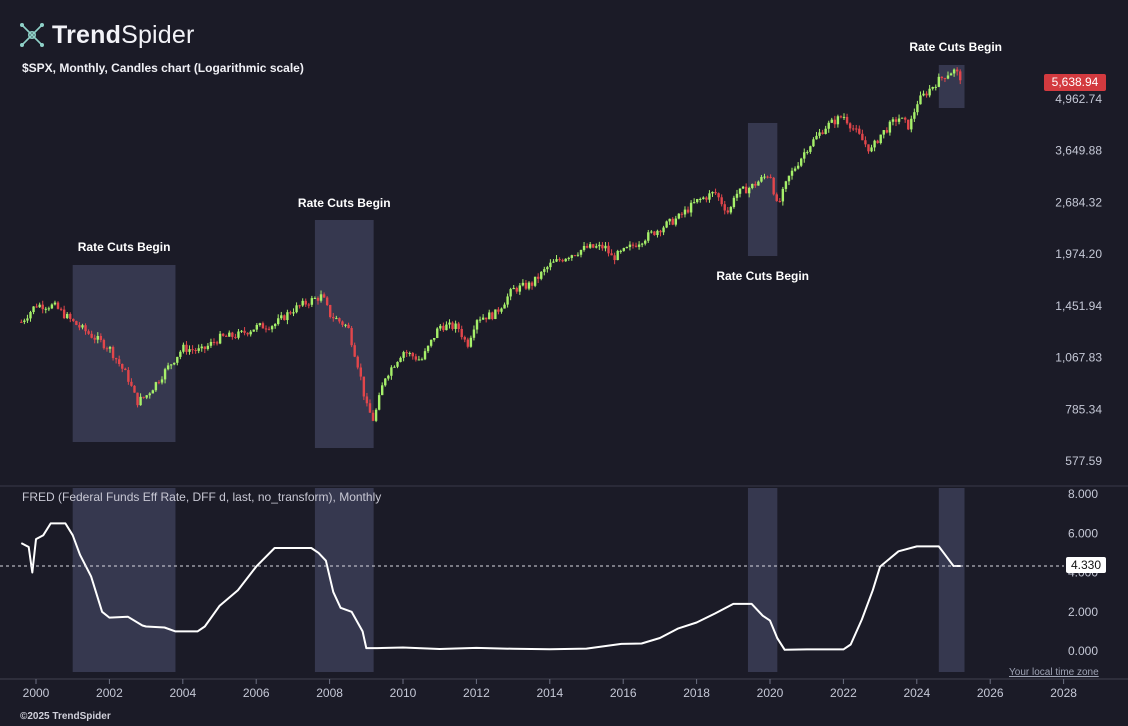 The height and width of the screenshot is (726, 1128). I want to click on brand-logo: TrendSpider, so click(106, 35).